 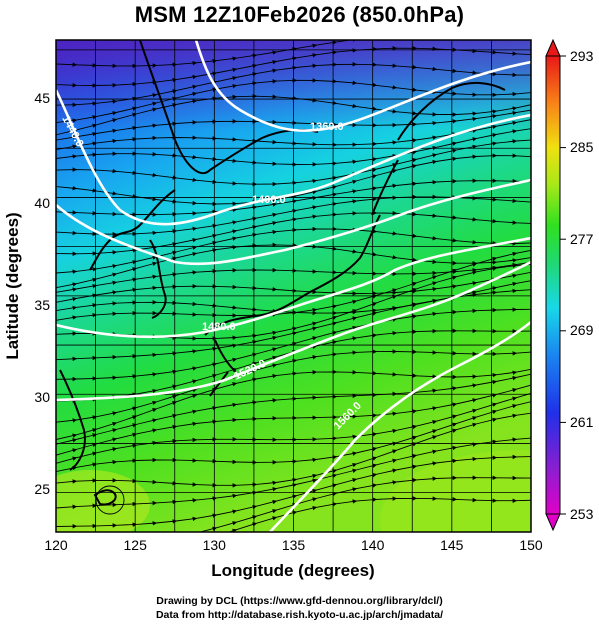 What do you see at coordinates (582, 422) in the screenshot?
I see `colorbar-tick-label: 261` at bounding box center [582, 422].